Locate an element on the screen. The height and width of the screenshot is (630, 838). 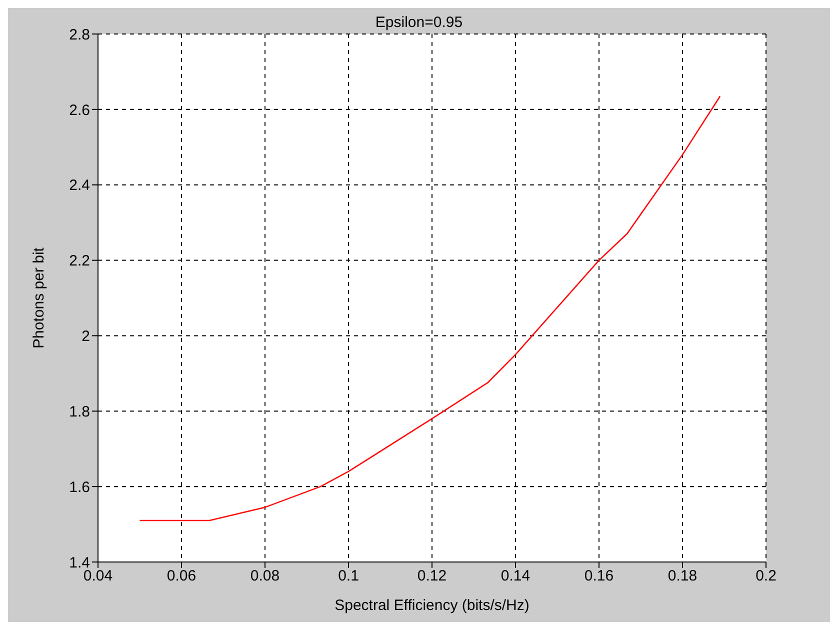
y-tick-label: 2 is located at coordinates (86, 337).